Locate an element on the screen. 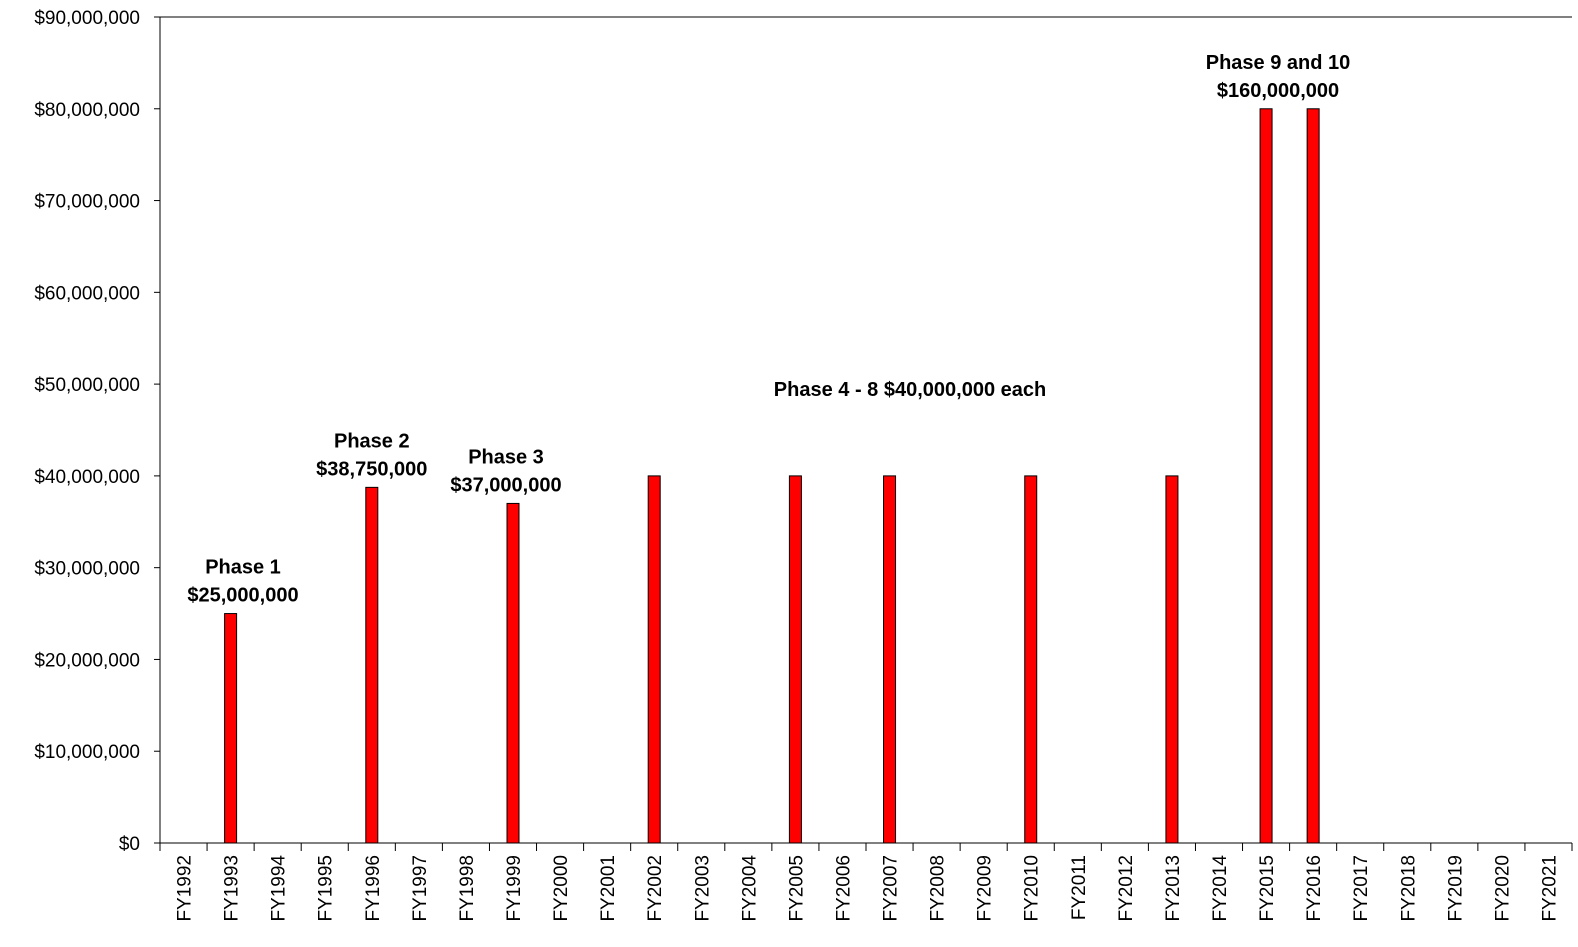 The width and height of the screenshot is (1578, 947). x-tick-label: FY2001 is located at coordinates (608, 888).